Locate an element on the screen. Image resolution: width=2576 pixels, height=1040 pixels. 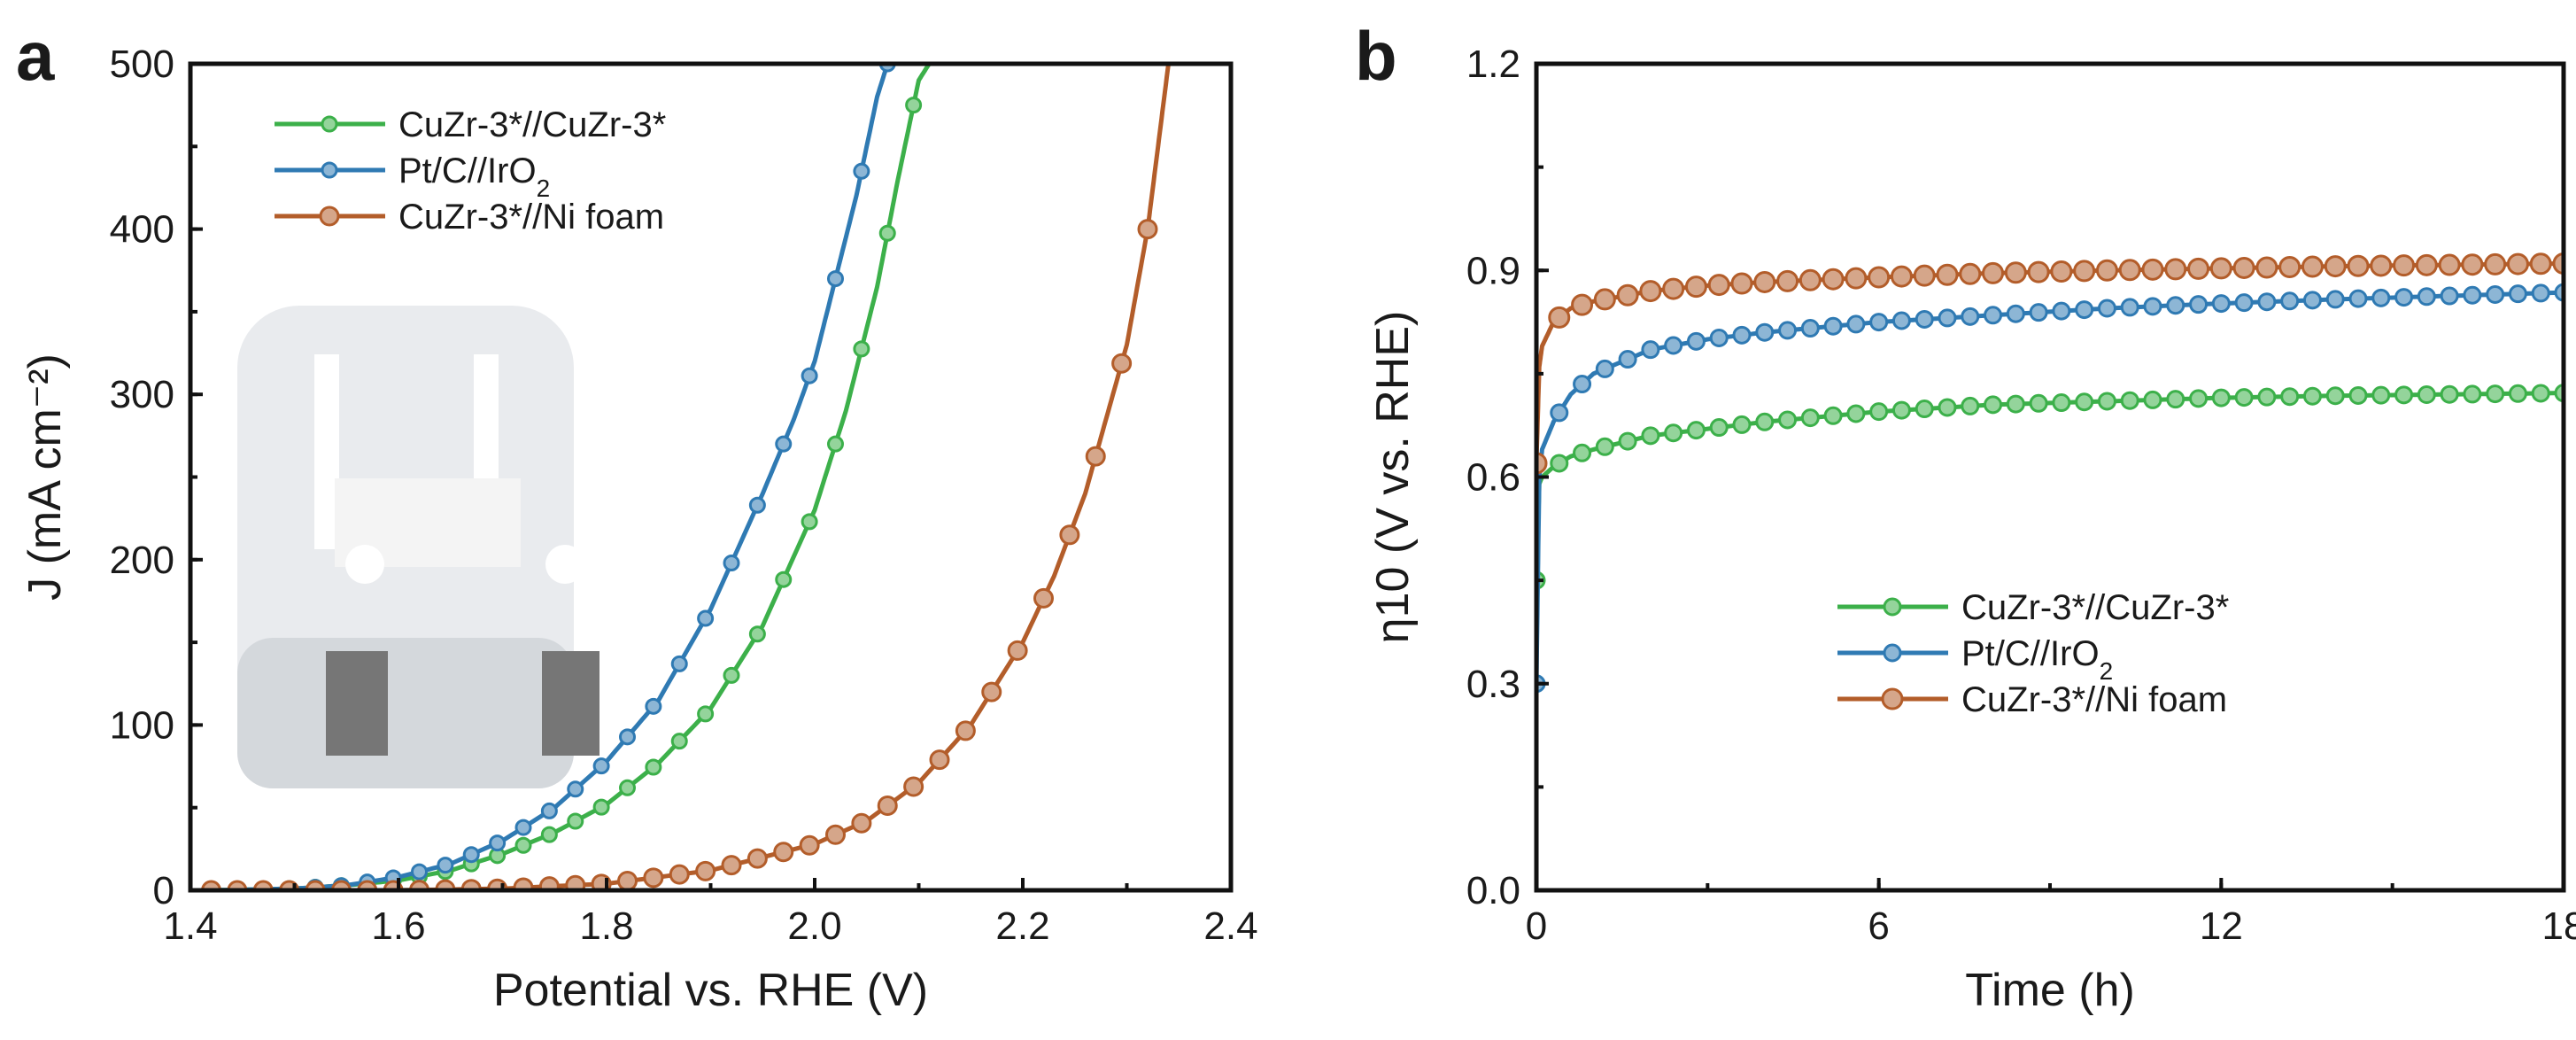
series-CuZr-3*//CuZr-3* is located at coordinates (2050, 487).